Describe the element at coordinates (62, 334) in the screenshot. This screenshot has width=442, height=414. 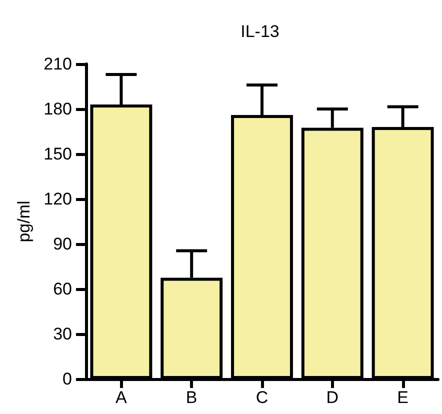
I see `y-tick-label: 30` at that location.